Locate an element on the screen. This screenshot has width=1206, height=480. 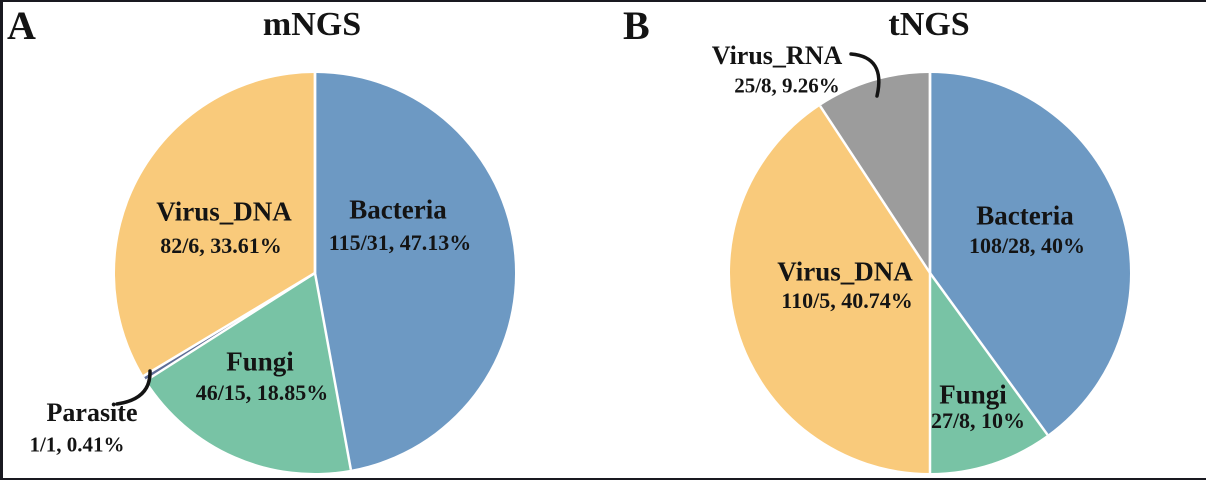
chart-title-tngs: tNGS is located at coordinates (929, 24).